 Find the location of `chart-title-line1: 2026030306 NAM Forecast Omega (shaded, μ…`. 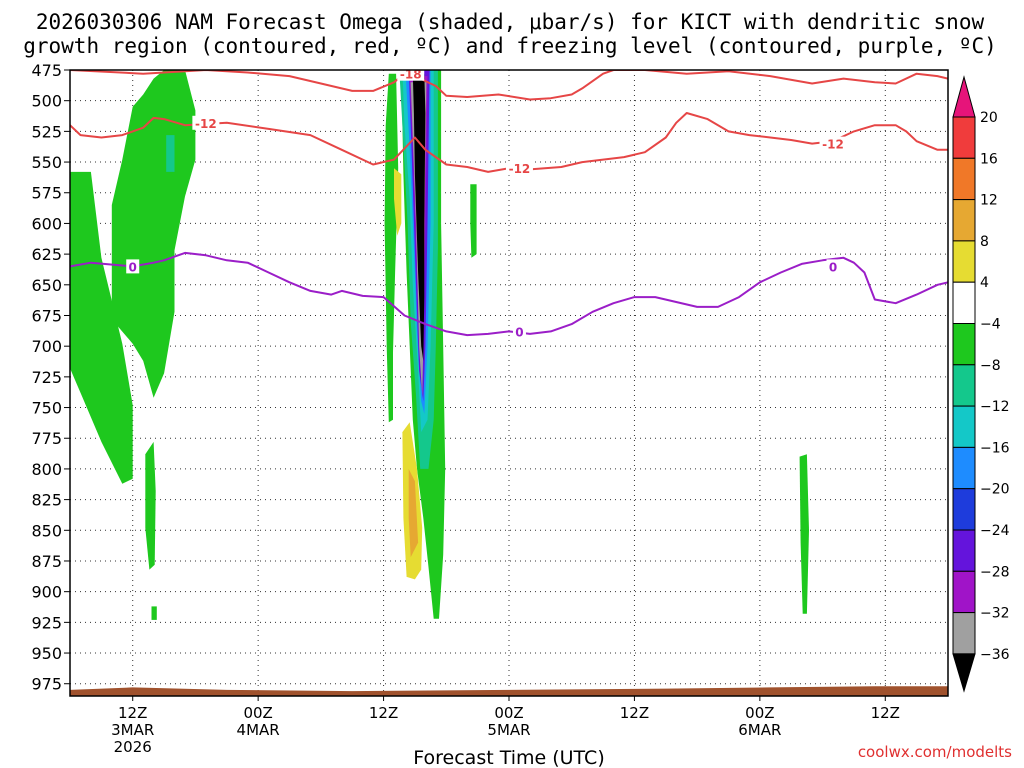

chart-title-line1: 2026030306 NAM Forecast Omega (shaded, μ… is located at coordinates (510, 22).